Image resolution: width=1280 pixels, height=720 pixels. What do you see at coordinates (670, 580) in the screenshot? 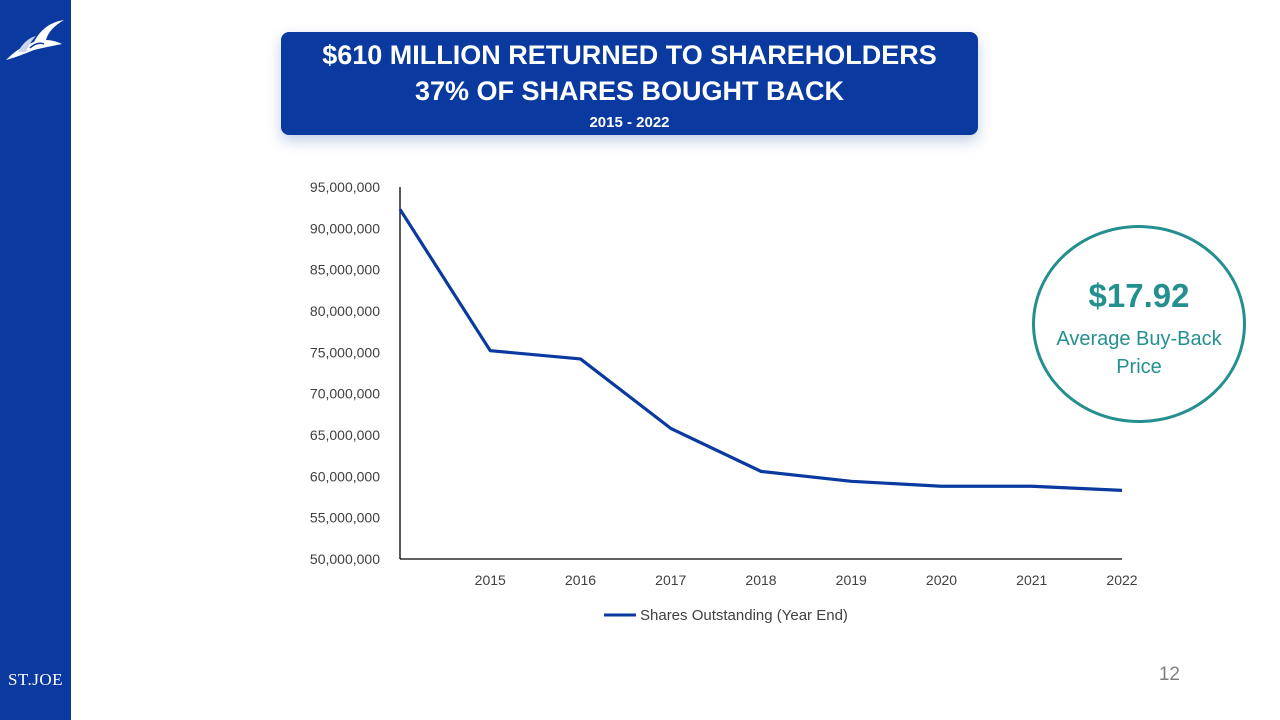
I see `x-tick-label: 2017` at bounding box center [670, 580].